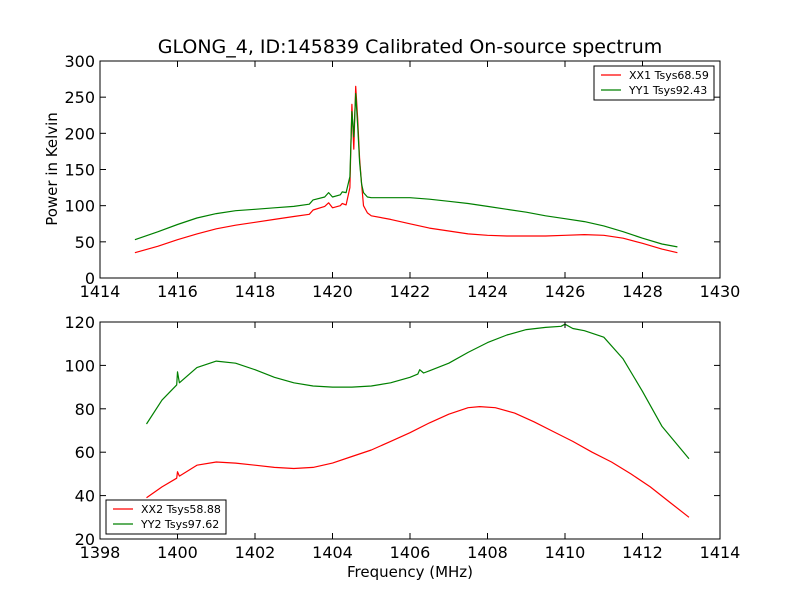 This screenshot has width=800, height=600. What do you see at coordinates (565, 291) in the screenshot?
I see `x-tick-label: 1426` at bounding box center [565, 291].